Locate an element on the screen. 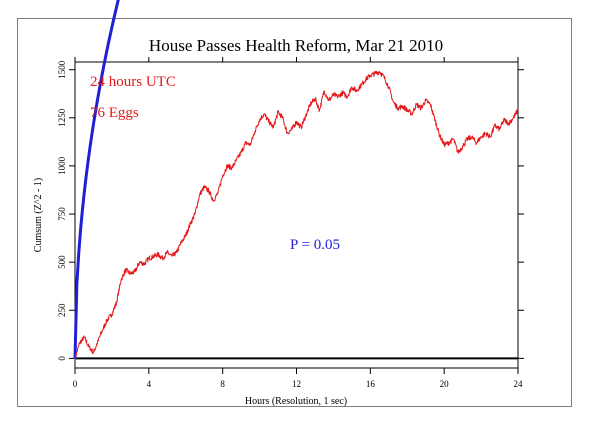  x-tick-label: 20 is located at coordinates (445, 384).